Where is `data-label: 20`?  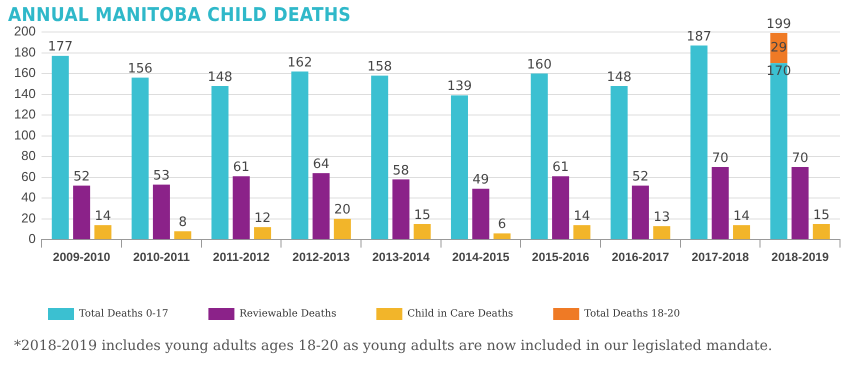 data-label: 20 is located at coordinates (342, 210).